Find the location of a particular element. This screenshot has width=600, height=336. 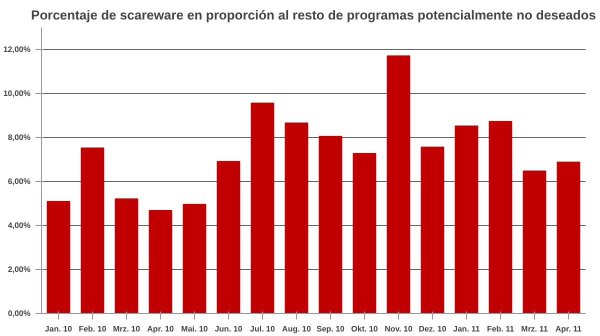

x-tick-label: Okt. 10 is located at coordinates (364, 329).